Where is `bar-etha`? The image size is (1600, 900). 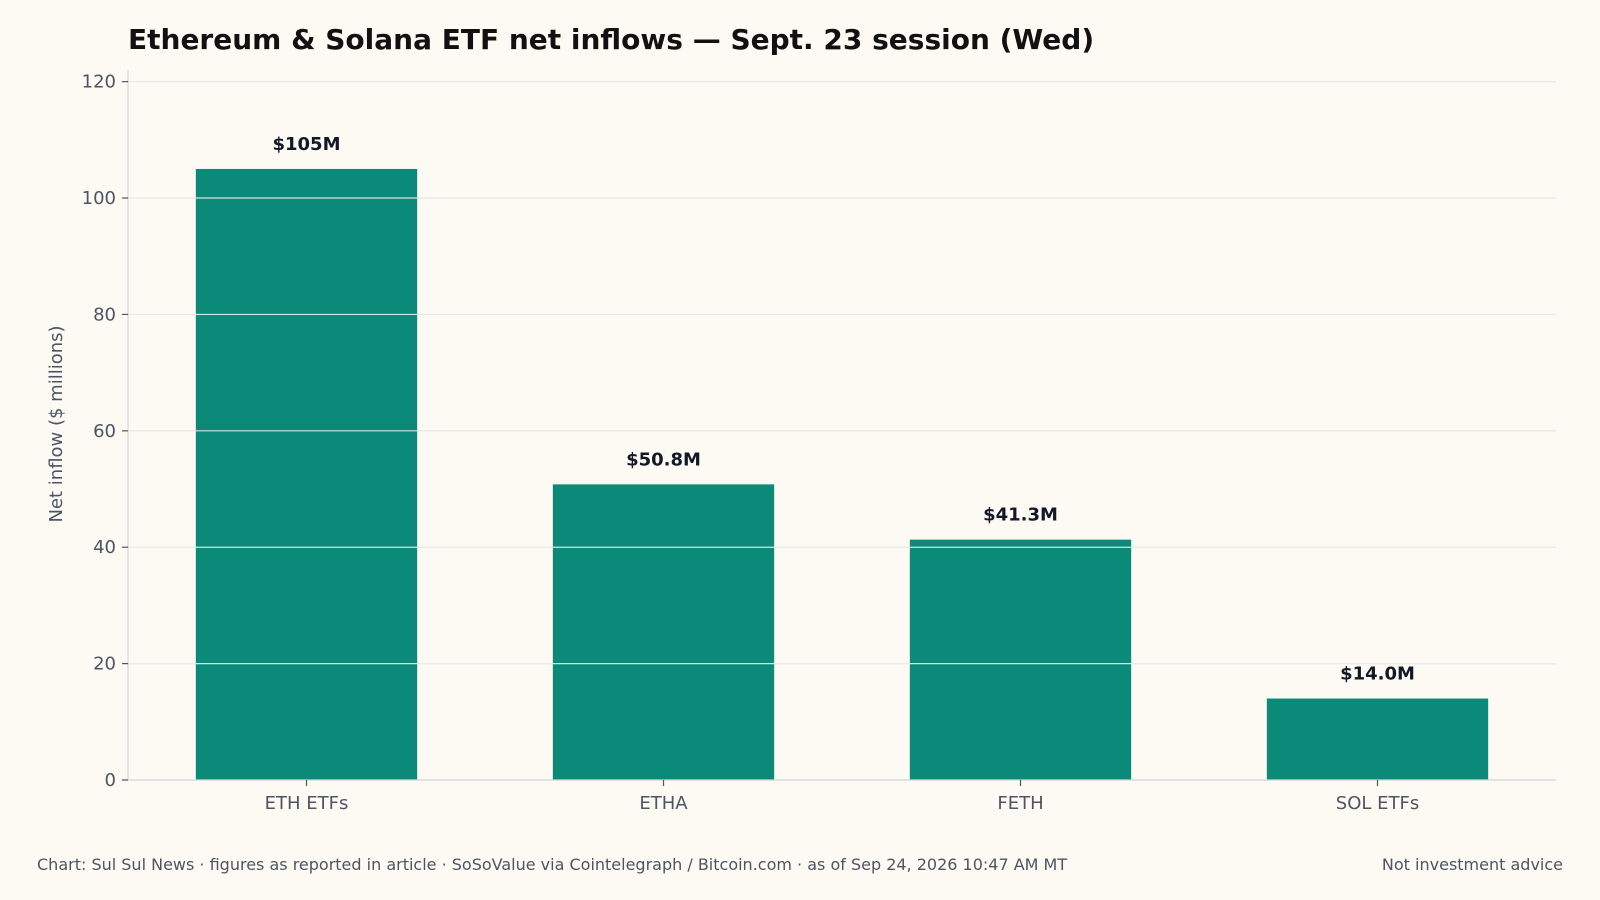 bar-etha is located at coordinates (663, 632).